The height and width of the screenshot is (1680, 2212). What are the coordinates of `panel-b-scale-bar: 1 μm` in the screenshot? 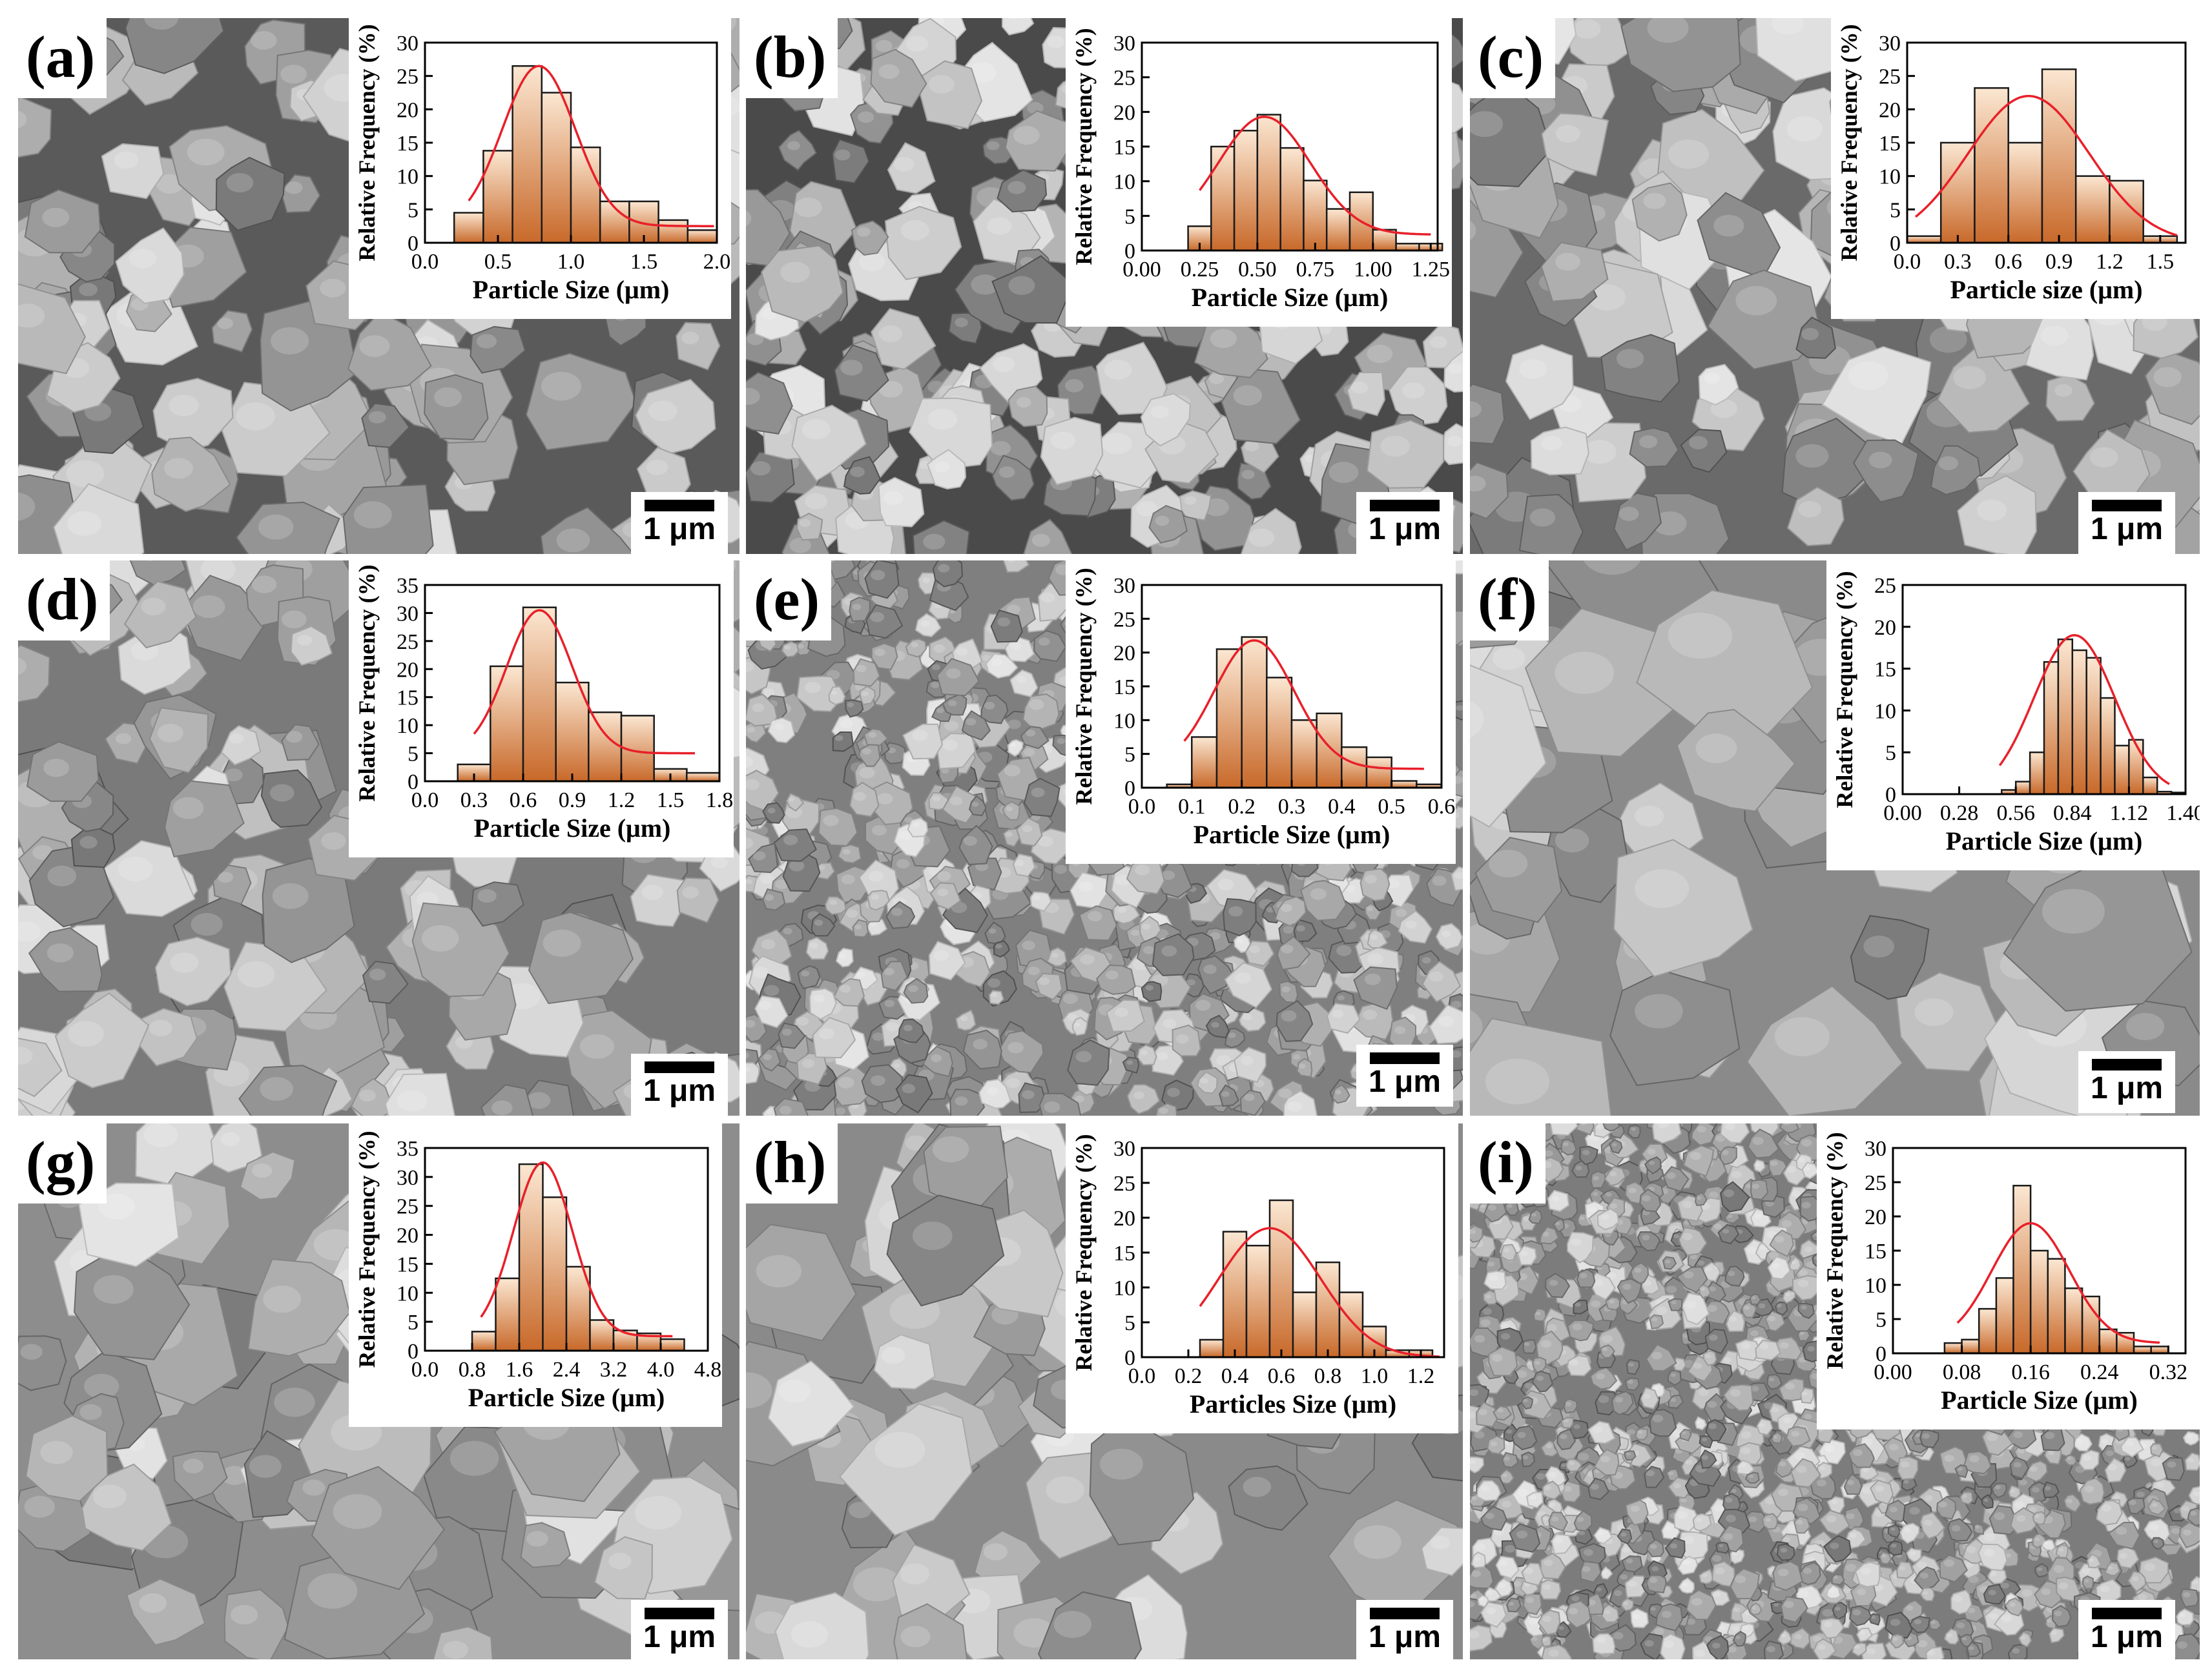 It's located at (1404, 523).